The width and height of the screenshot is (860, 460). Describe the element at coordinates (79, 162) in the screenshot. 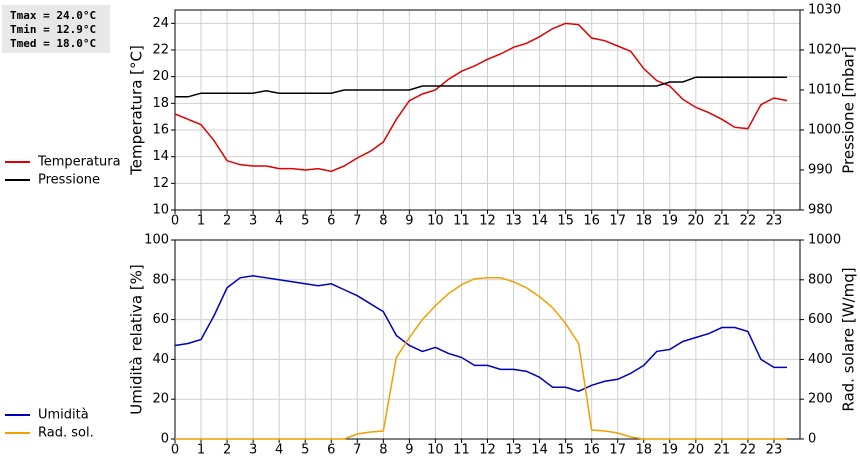

I see `legend-label: Temperatura` at that location.